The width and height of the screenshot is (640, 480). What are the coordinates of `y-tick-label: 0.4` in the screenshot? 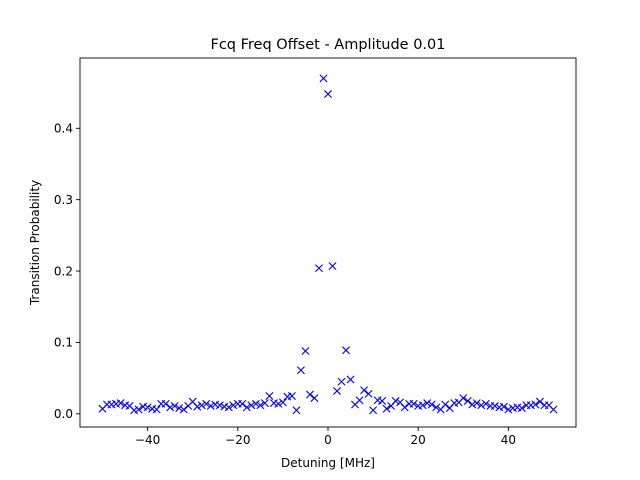 It's located at (63, 129).